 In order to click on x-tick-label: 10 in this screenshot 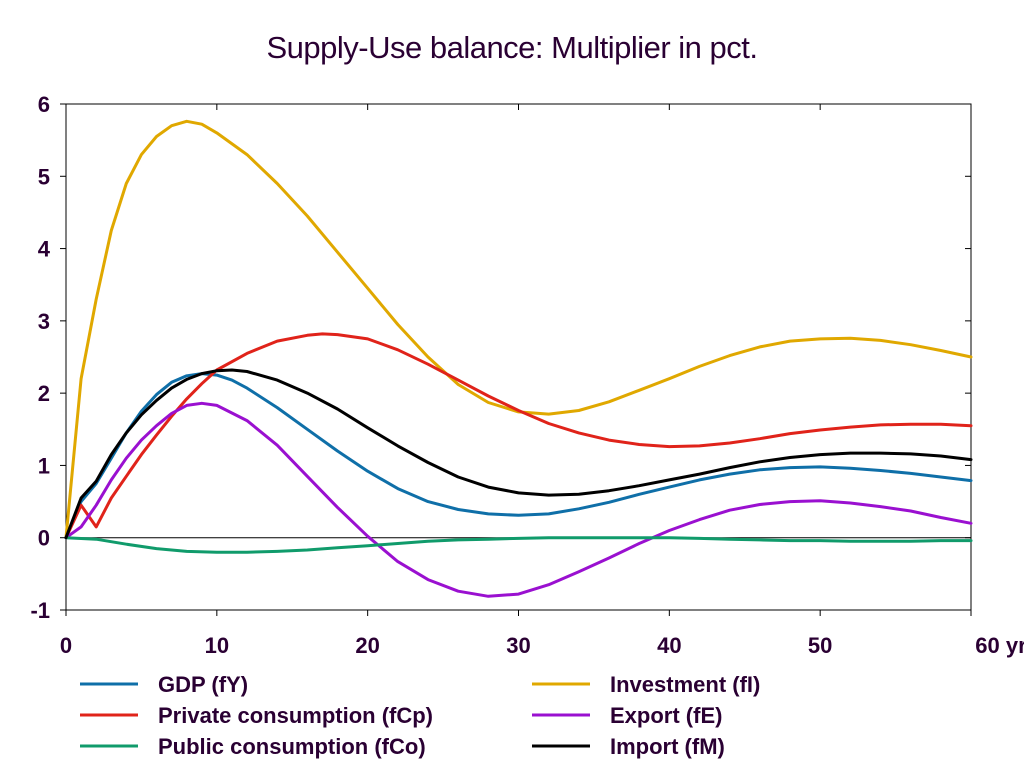, I will do `click(217, 645)`.